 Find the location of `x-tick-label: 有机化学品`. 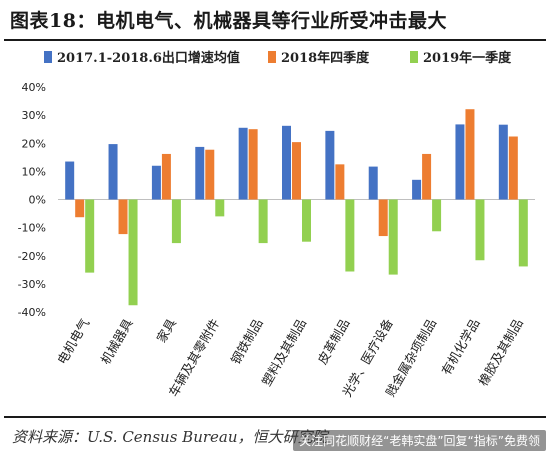

x-tick-label: 有机化学品 is located at coordinates (460, 347).